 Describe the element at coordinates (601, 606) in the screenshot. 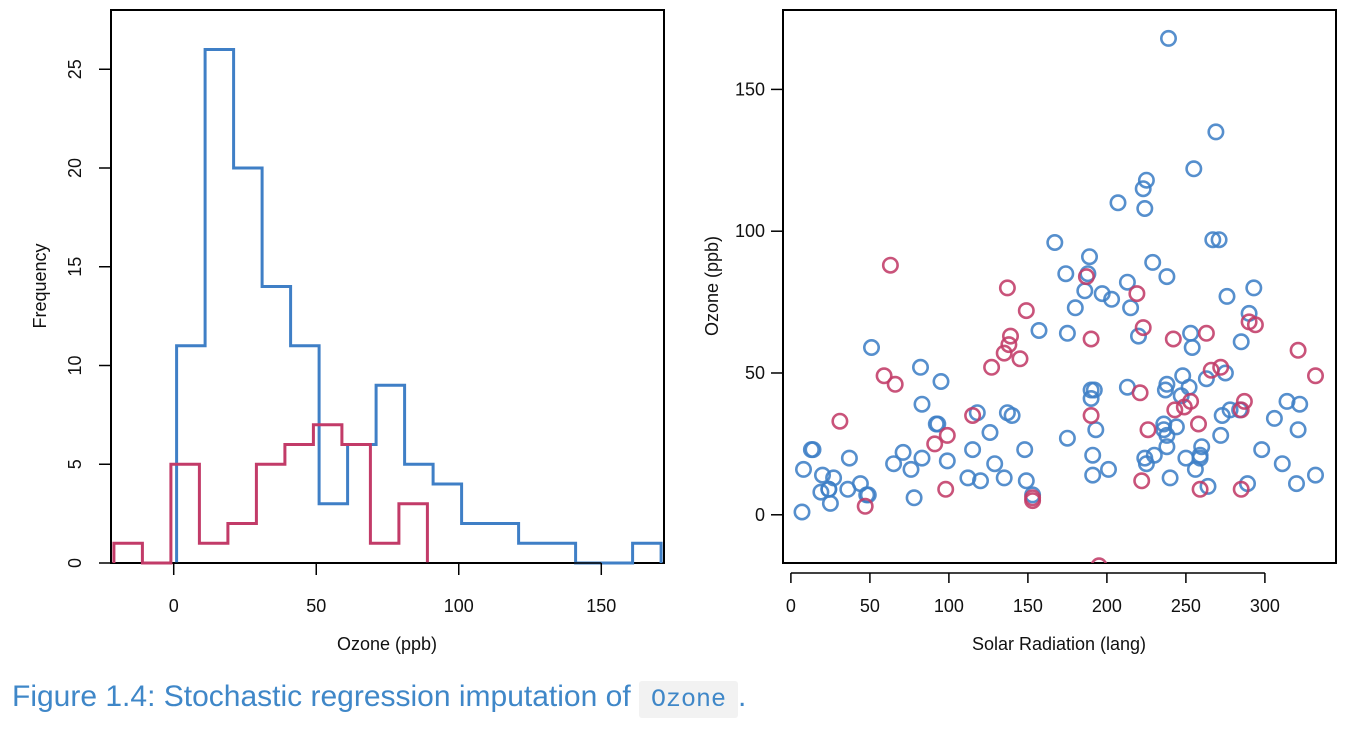

I see `histogram-x-tick-label: 150` at that location.